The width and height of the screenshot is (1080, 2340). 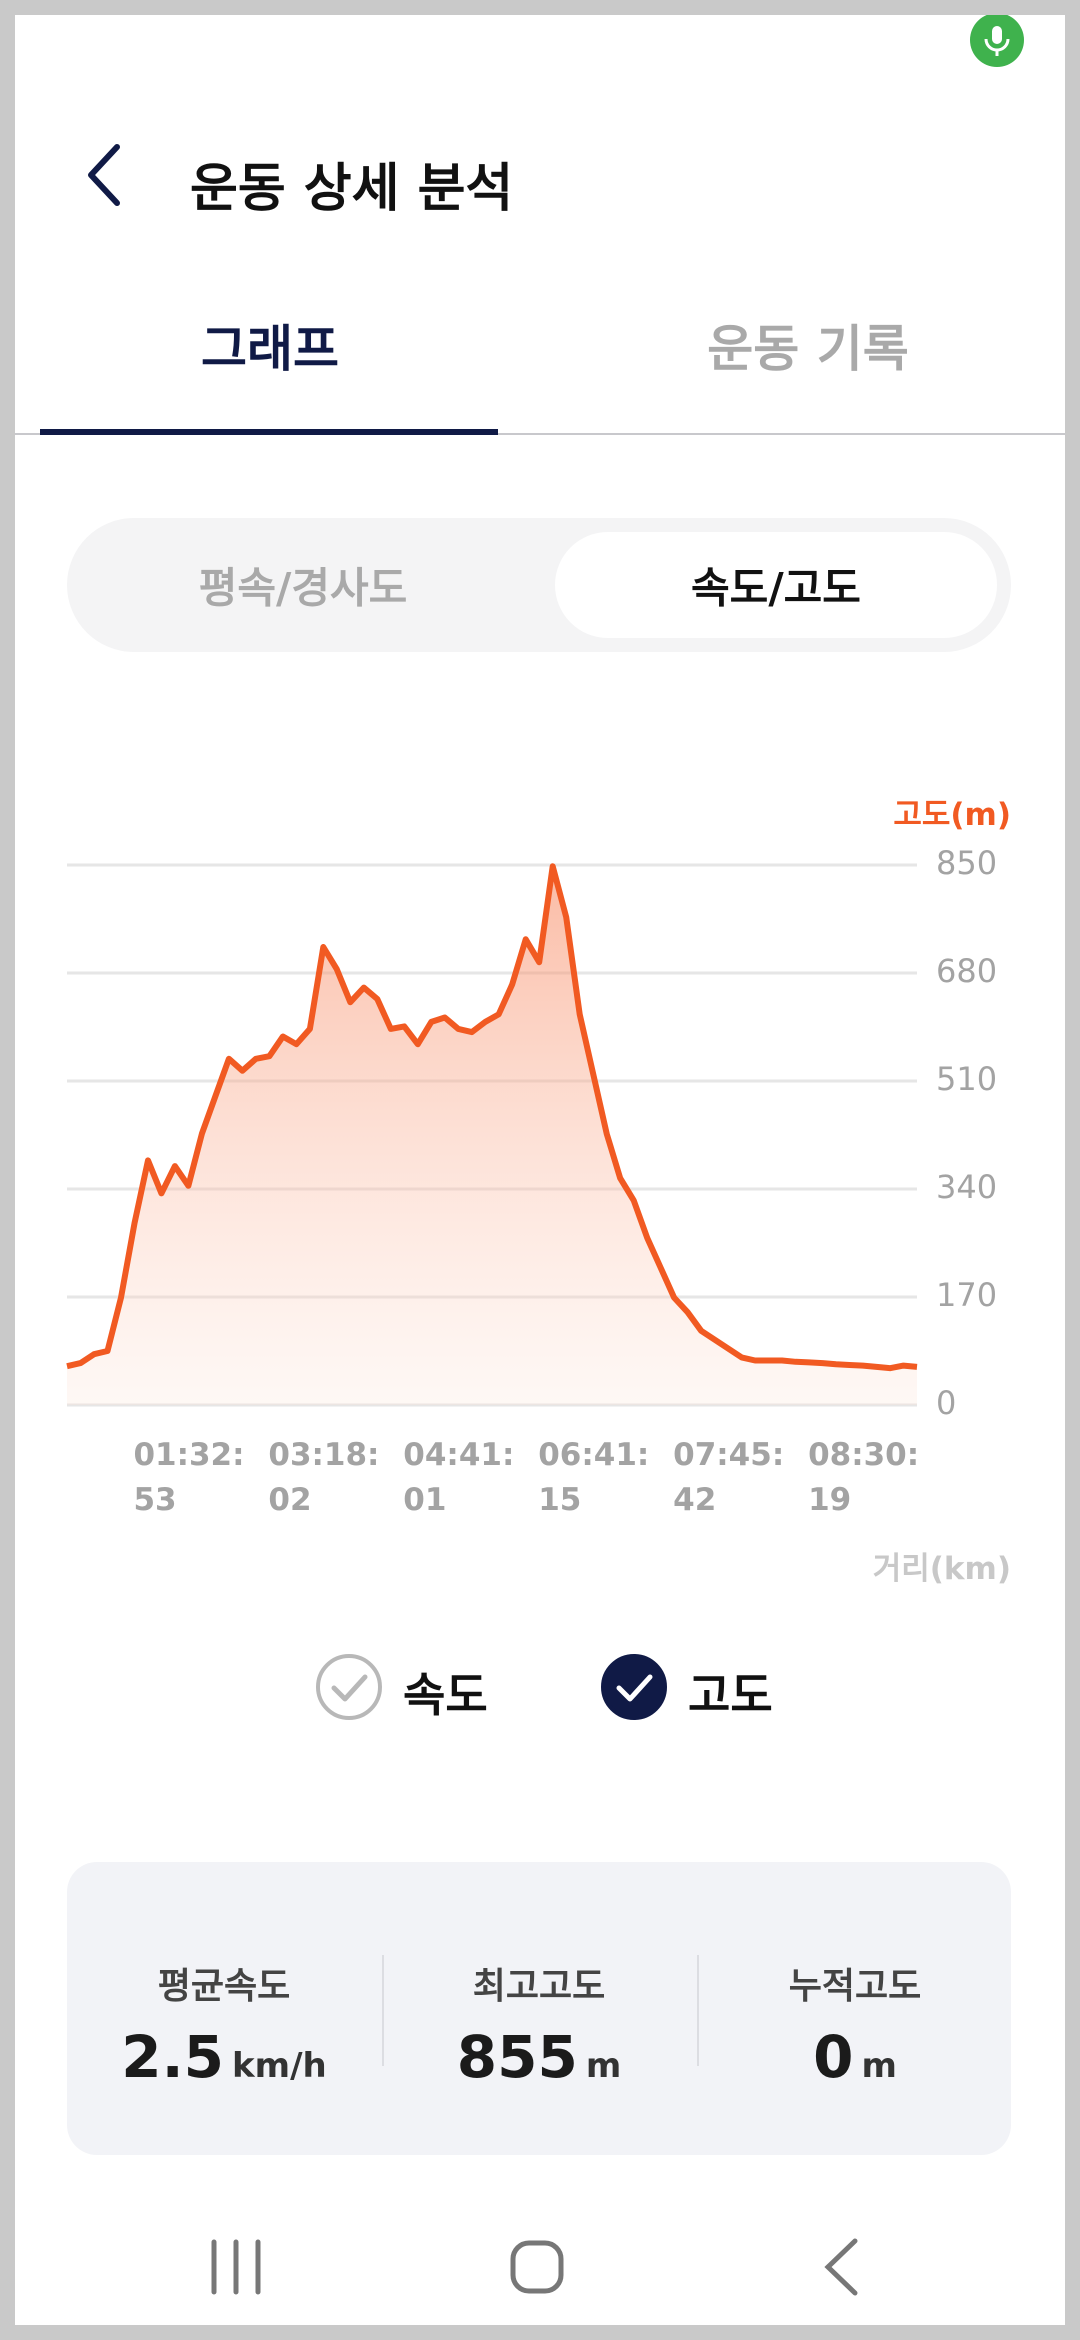 What do you see at coordinates (966, 863) in the screenshot?
I see `y-tick-label: 850` at bounding box center [966, 863].